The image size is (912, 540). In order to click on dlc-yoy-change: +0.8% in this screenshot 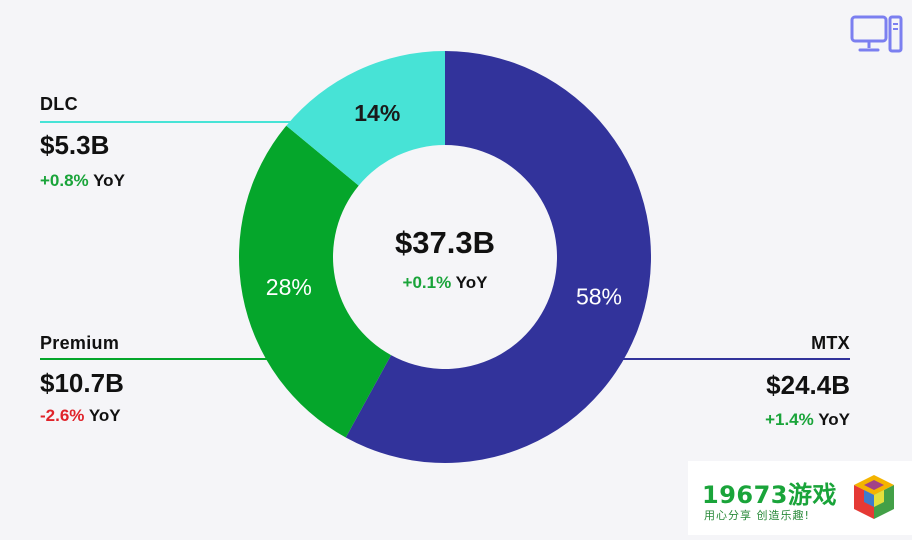, I will do `click(64, 180)`.